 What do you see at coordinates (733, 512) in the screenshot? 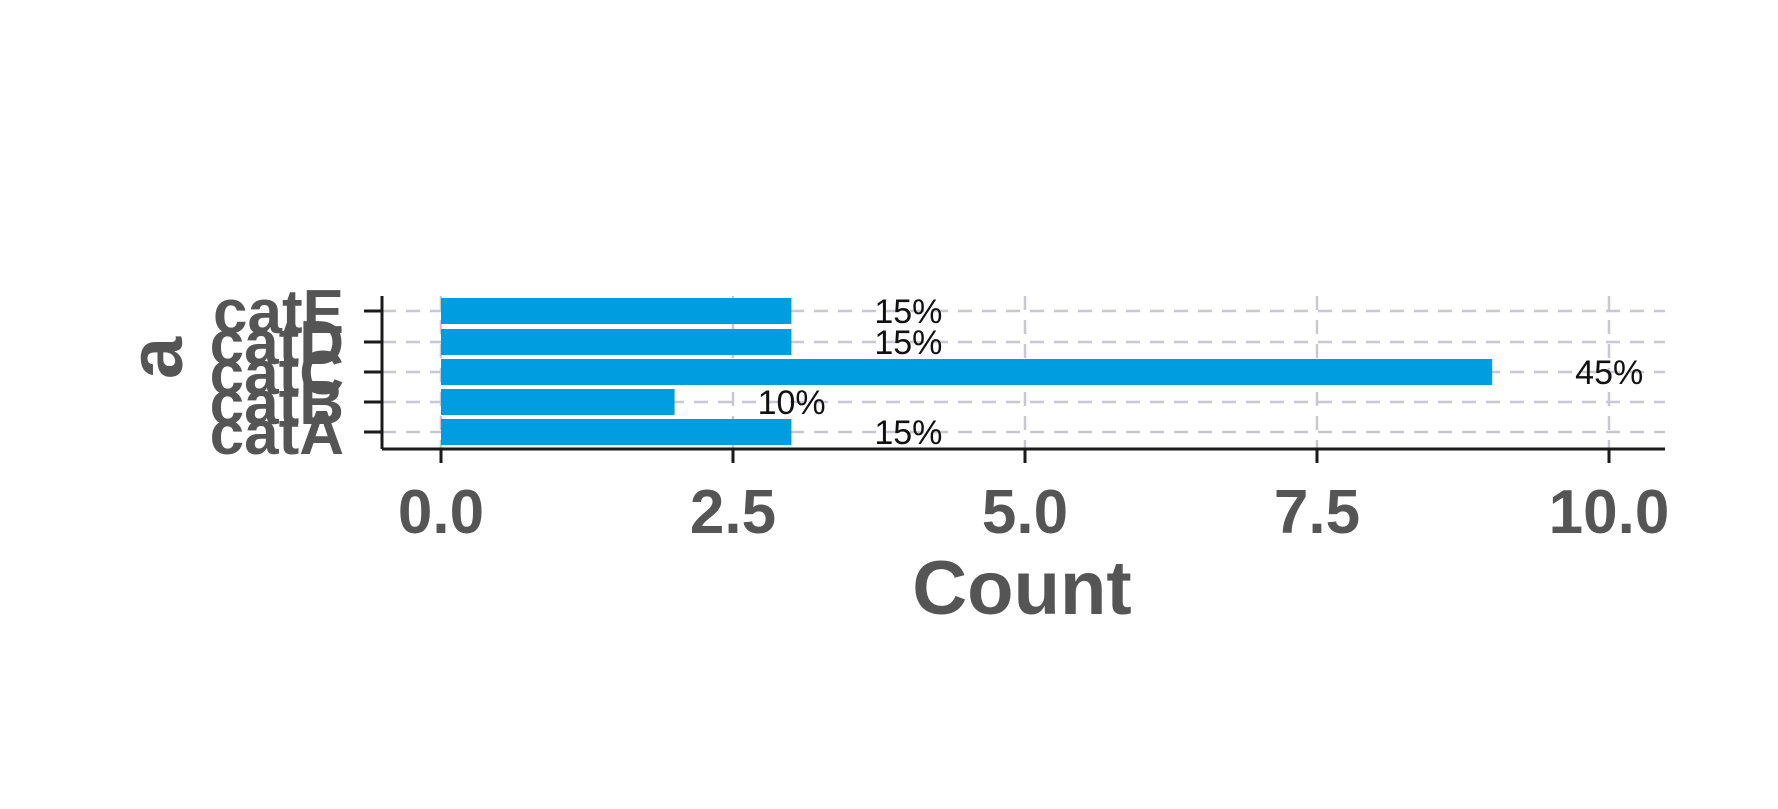
I see `x-tick-label: 2.5` at bounding box center [733, 512].